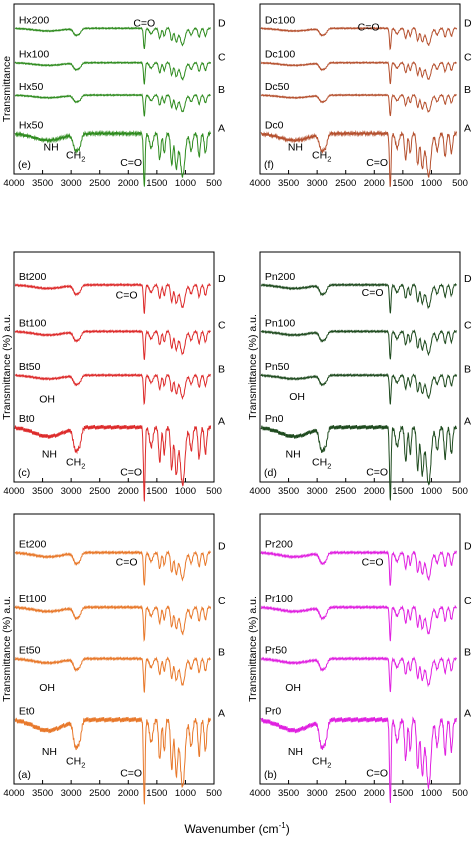 The image size is (474, 844). I want to click on series-label: Dc0, so click(274, 126).